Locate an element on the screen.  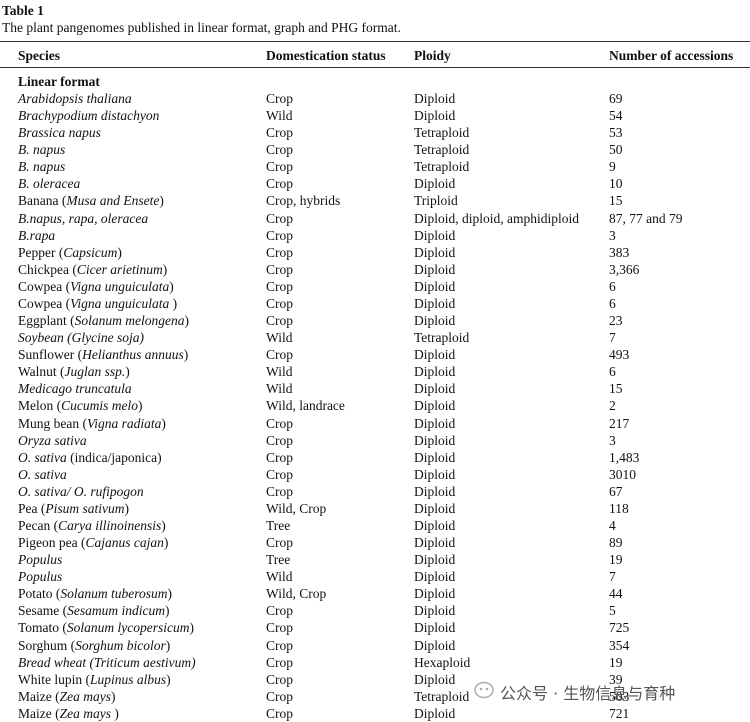
accessions-cell: 217 is located at coordinates (619, 423).